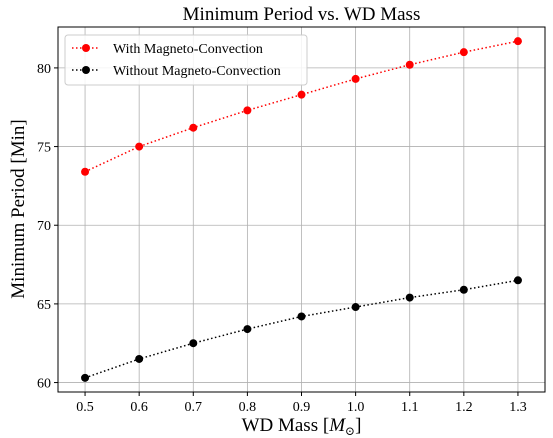  Describe the element at coordinates (18, 208) in the screenshot. I see `y-axis-label: Minimum Period [Min]` at that location.